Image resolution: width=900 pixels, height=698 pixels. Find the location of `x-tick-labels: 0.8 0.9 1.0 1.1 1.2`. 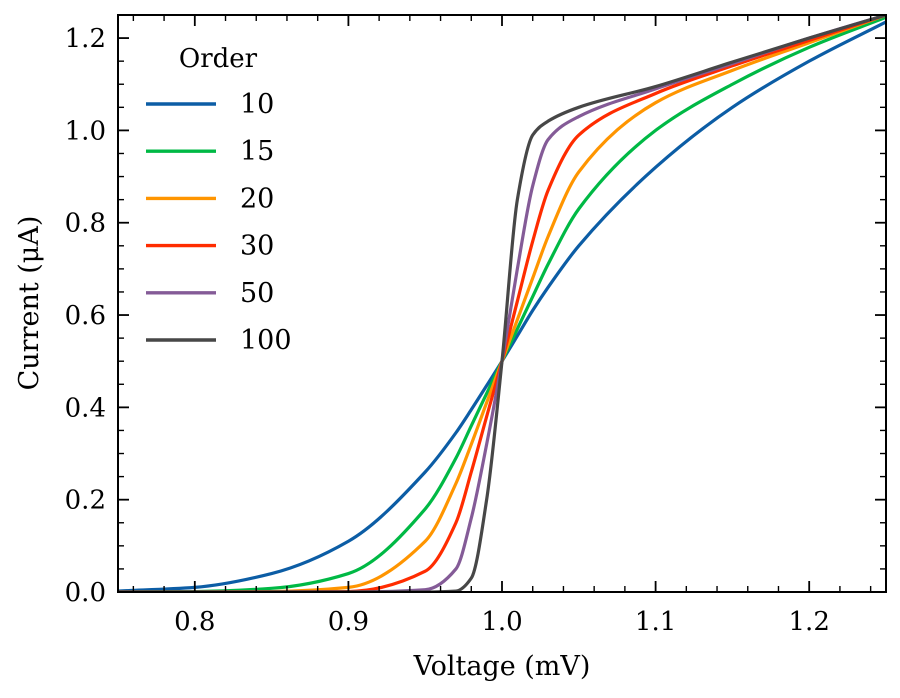

x-tick-labels: 0.8 0.9 1.0 1.1 1.2 is located at coordinates (502, 622).